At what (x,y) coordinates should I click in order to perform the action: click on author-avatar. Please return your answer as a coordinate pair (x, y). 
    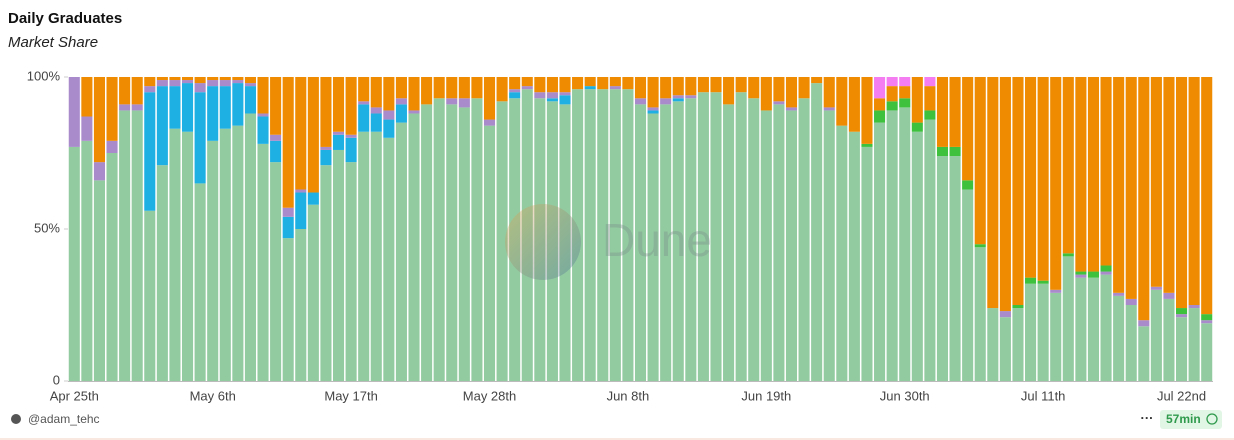
    Looking at the image, I should click on (16, 419).